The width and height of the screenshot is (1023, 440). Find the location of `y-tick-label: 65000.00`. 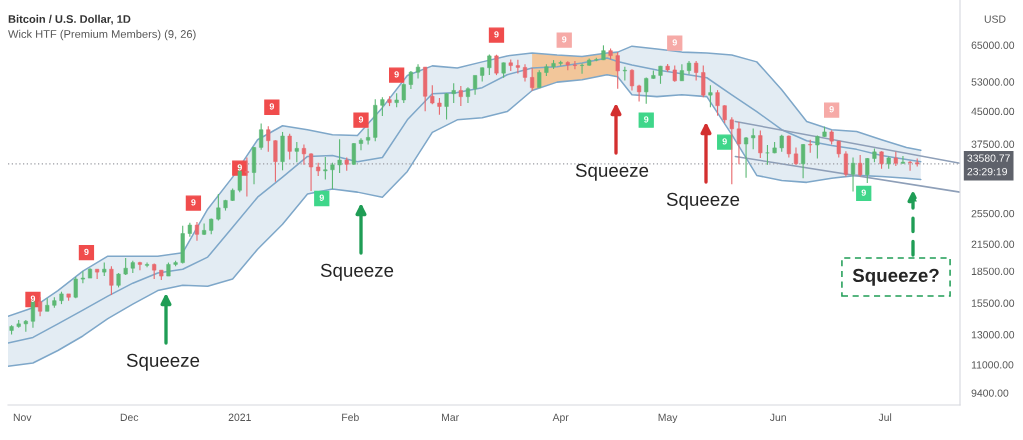

y-tick-label: 65000.00 is located at coordinates (993, 45).